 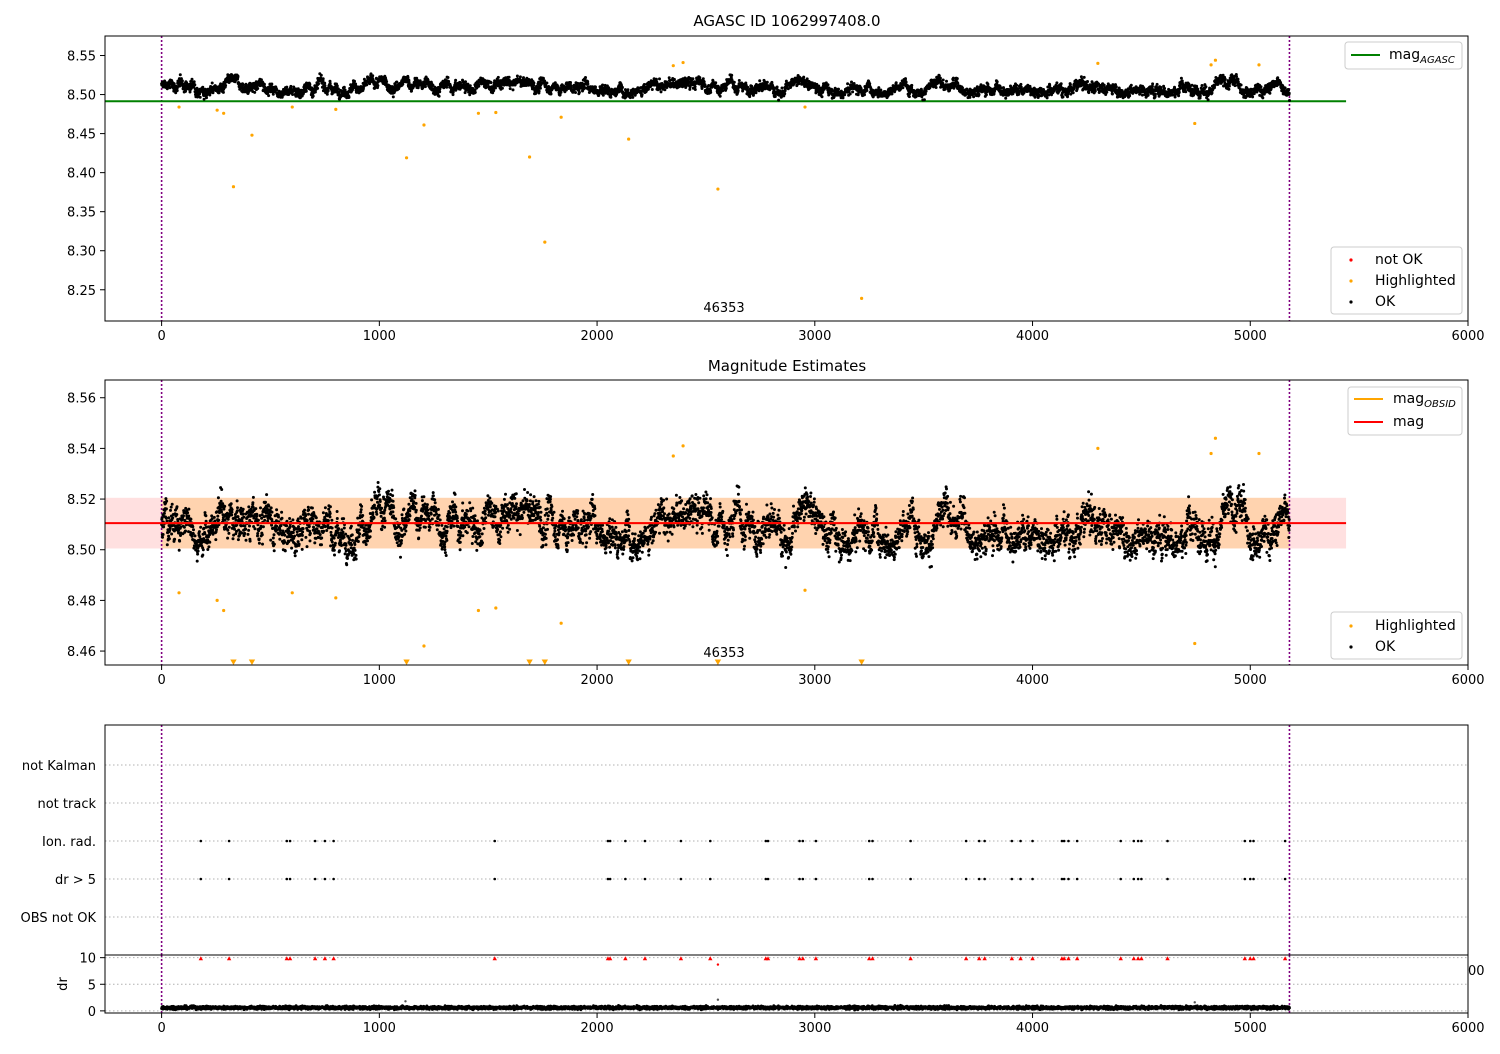 I want to click on panel-title: AGASC ID 1062997408.0, so click(x=786, y=21).